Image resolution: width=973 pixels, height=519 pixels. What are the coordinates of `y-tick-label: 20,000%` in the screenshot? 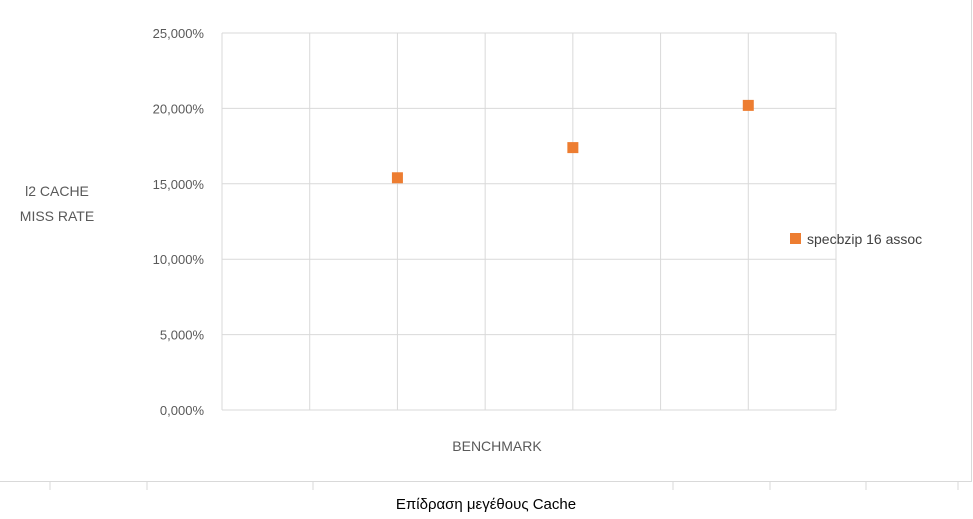 It's located at (179, 108).